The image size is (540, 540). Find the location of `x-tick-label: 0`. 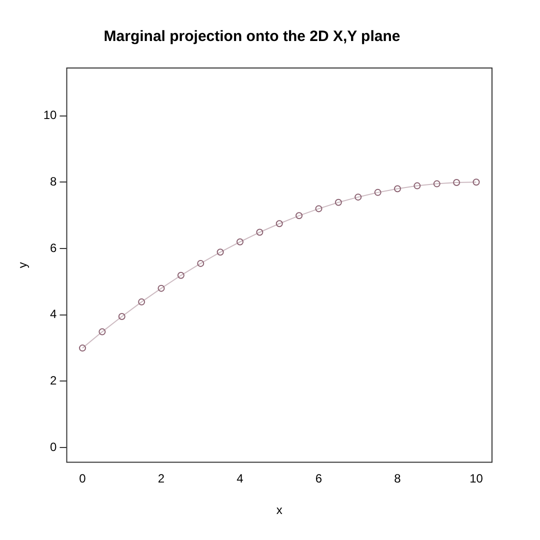

x-tick-label: 0 is located at coordinates (82, 479).